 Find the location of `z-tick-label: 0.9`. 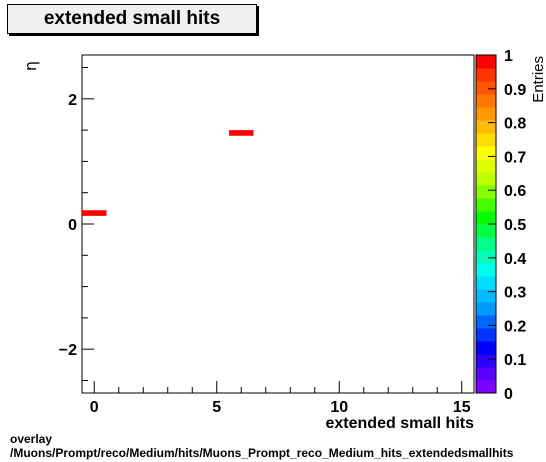

z-tick-label: 0.9 is located at coordinates (515, 90).